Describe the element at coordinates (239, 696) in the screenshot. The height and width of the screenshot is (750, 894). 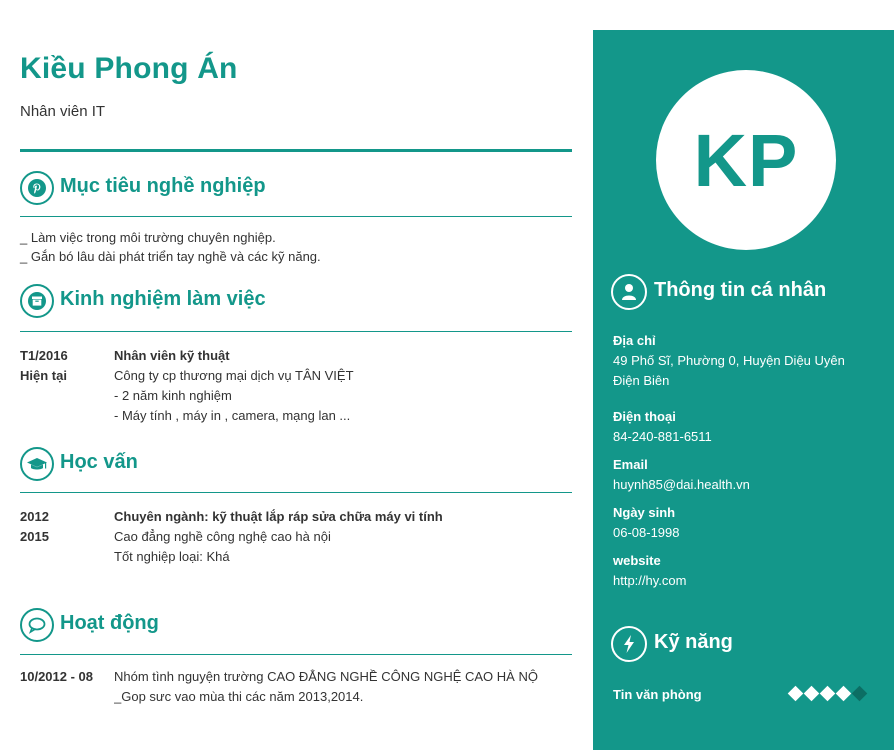
I see `activity-line: _Gop sưc vao mùa thi các năm 2013,2014.` at that location.